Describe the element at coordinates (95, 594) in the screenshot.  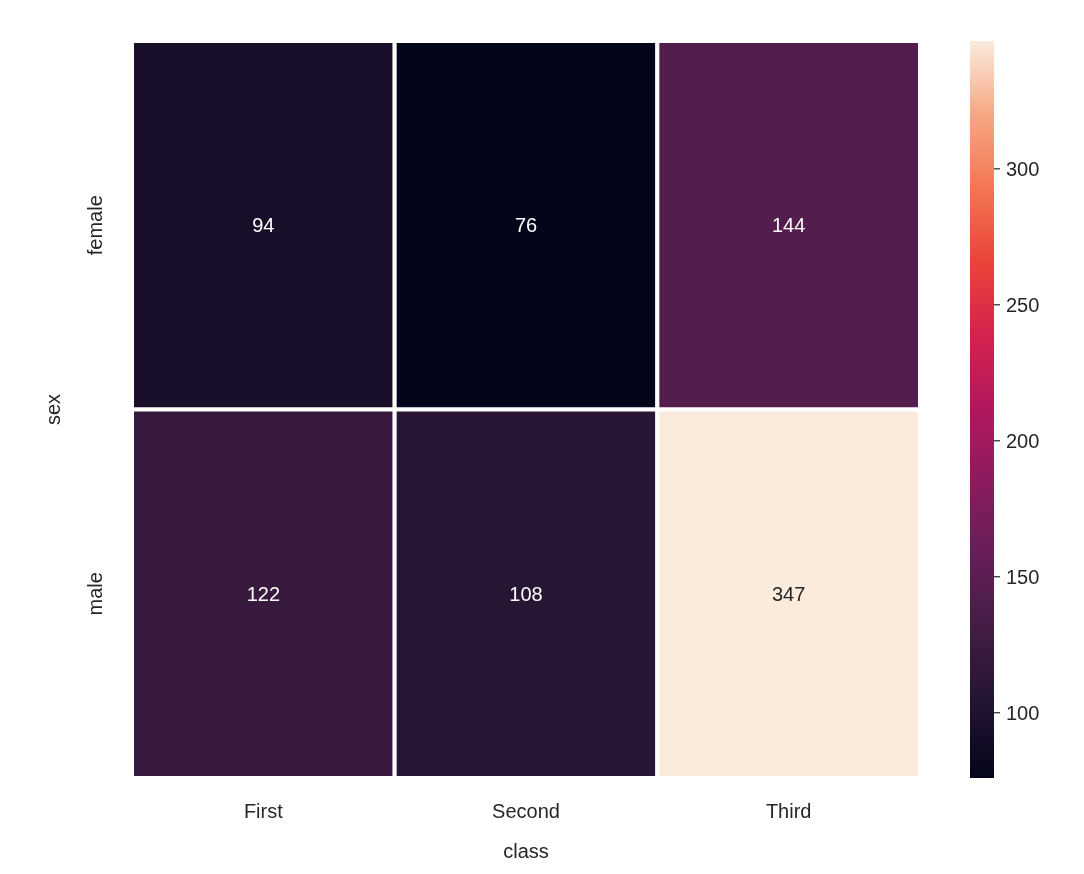
I see `y-tick-label: male` at that location.